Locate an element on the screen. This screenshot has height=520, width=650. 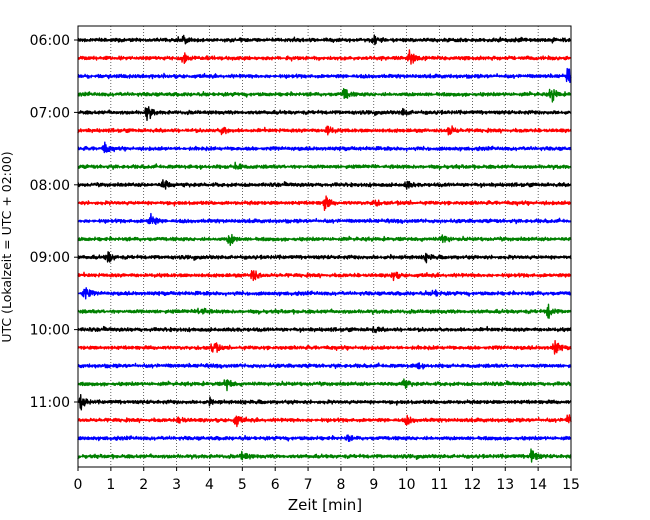
x-tick-label-14: 14 is located at coordinates (538, 485).